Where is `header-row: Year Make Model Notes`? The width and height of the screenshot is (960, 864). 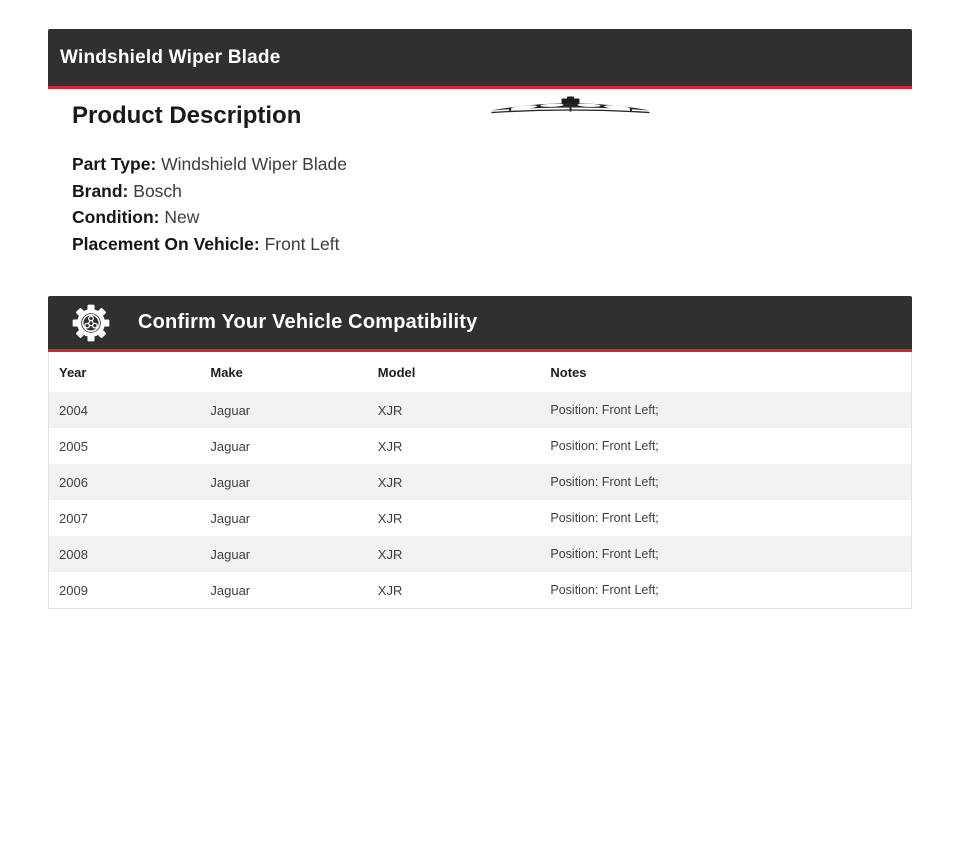 header-row: Year Make Model Notes is located at coordinates (480, 372).